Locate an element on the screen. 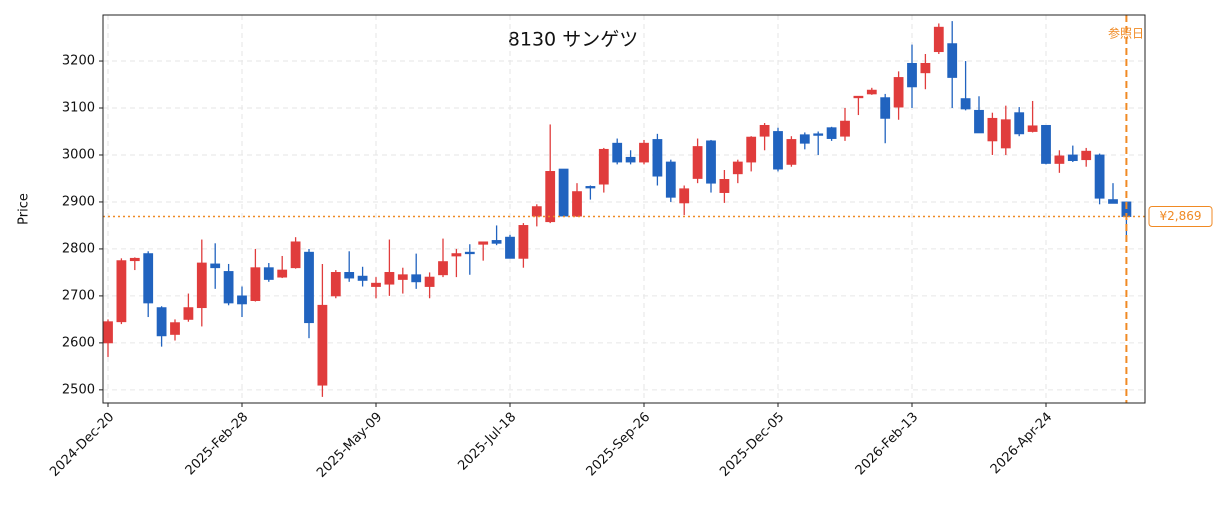  y-tick-label: 2700 is located at coordinates (78, 295).